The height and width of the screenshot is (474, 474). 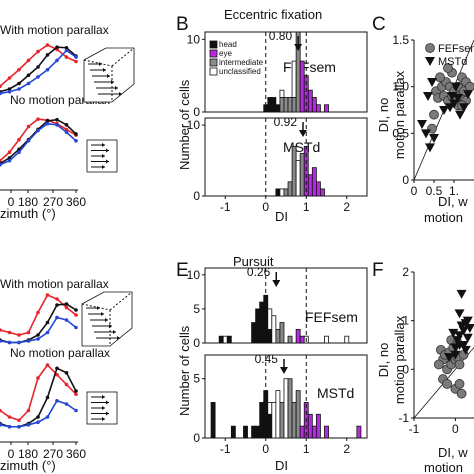 What do you see at coordinates (331, 317) in the screenshot?
I see `hist-e-area-fef: FEFsem` at bounding box center [331, 317].